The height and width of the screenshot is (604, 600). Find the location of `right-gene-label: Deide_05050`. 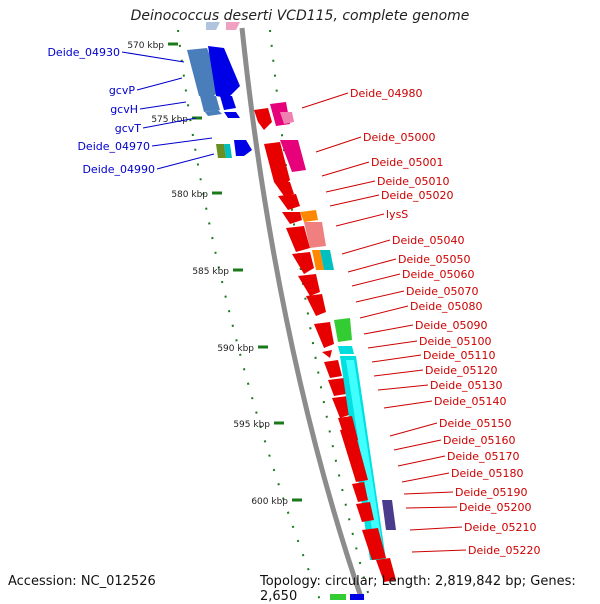

right-gene-label: Deide_05050 is located at coordinates (434, 259).